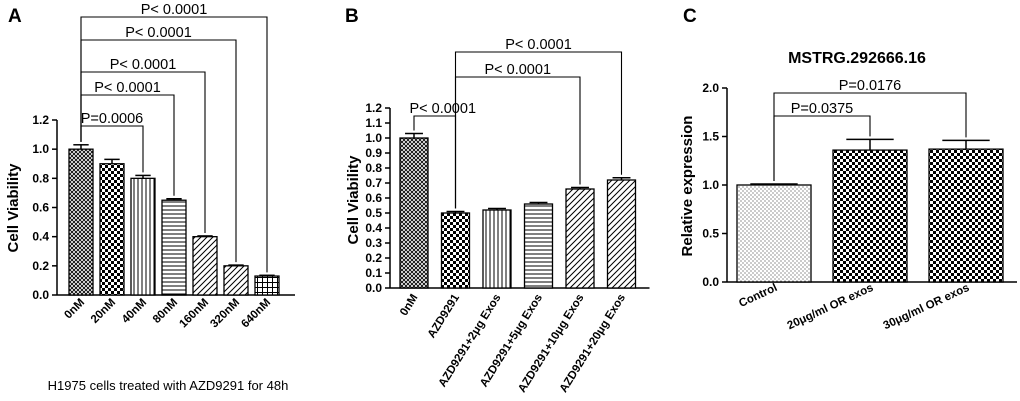 This screenshot has height=401, width=1020. What do you see at coordinates (112, 119) in the screenshot?
I see `p-value-label: P=0.0006` at bounding box center [112, 119].